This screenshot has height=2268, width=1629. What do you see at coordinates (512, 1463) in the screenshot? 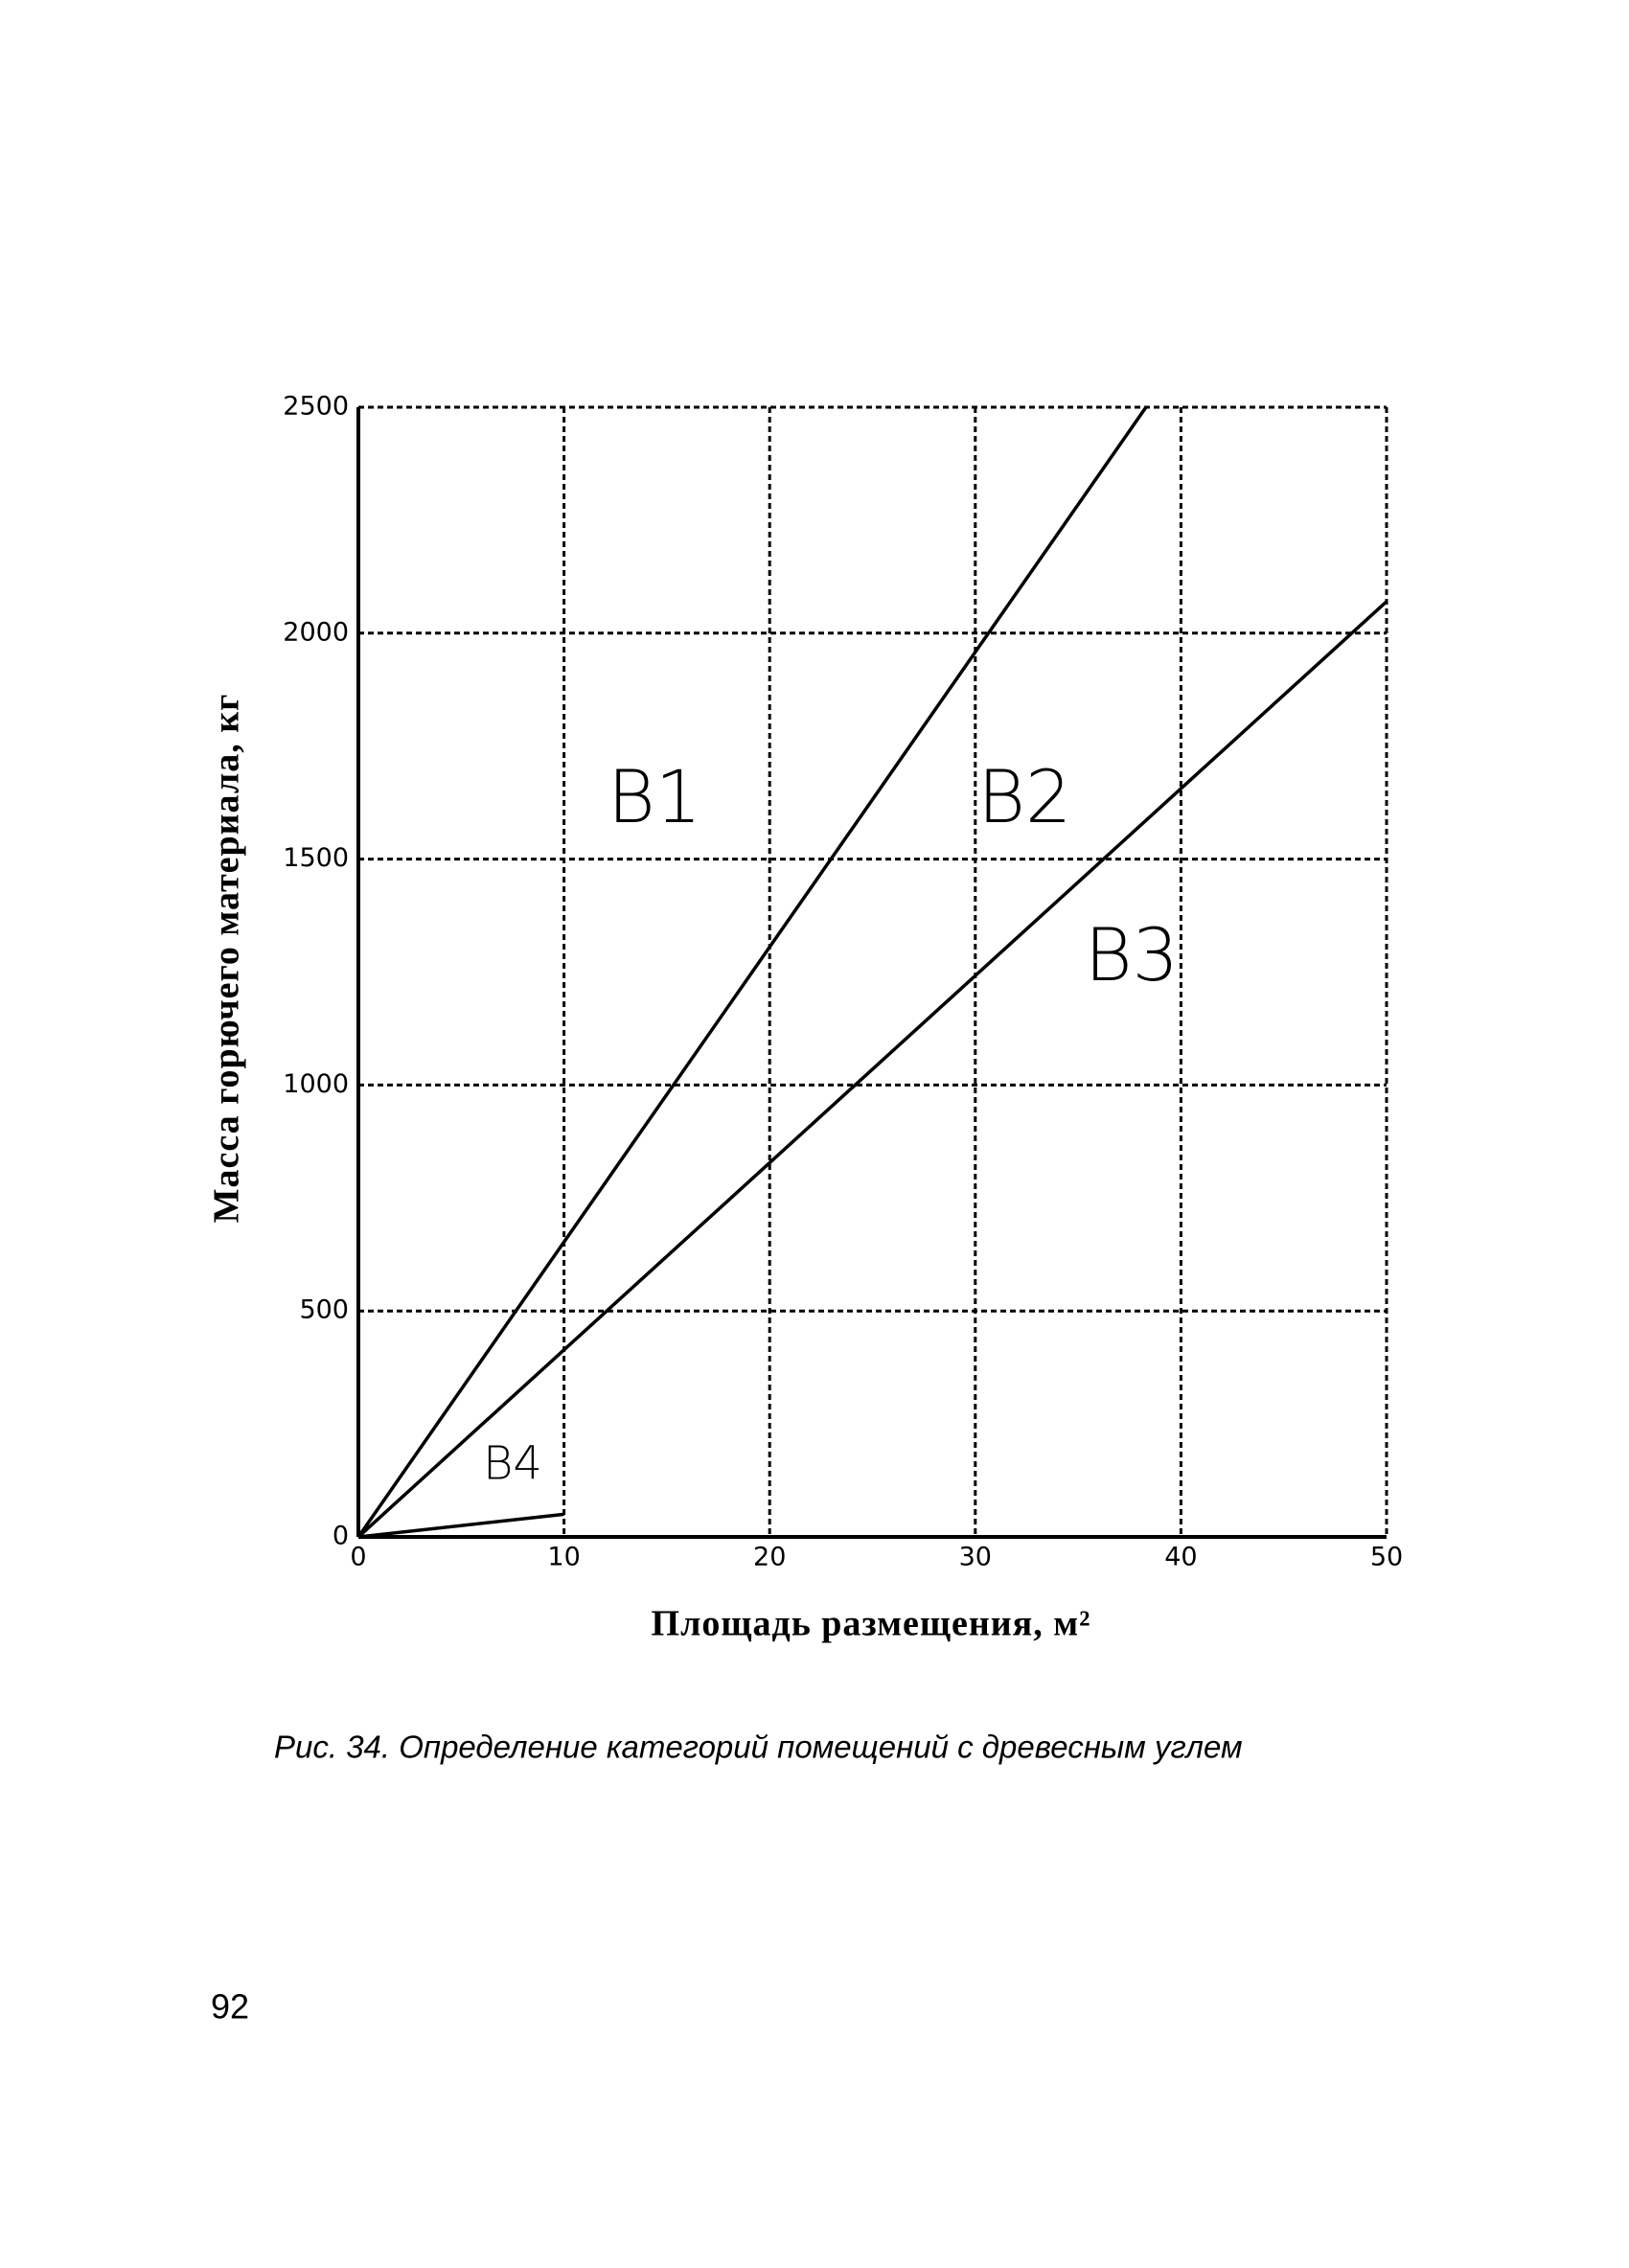
I see `region-label: B4` at bounding box center [512, 1463].